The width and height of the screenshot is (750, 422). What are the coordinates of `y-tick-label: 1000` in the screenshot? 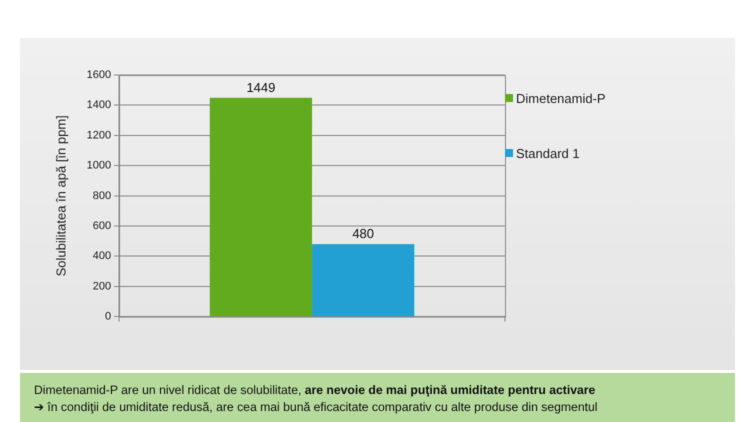 It's located at (99, 166).